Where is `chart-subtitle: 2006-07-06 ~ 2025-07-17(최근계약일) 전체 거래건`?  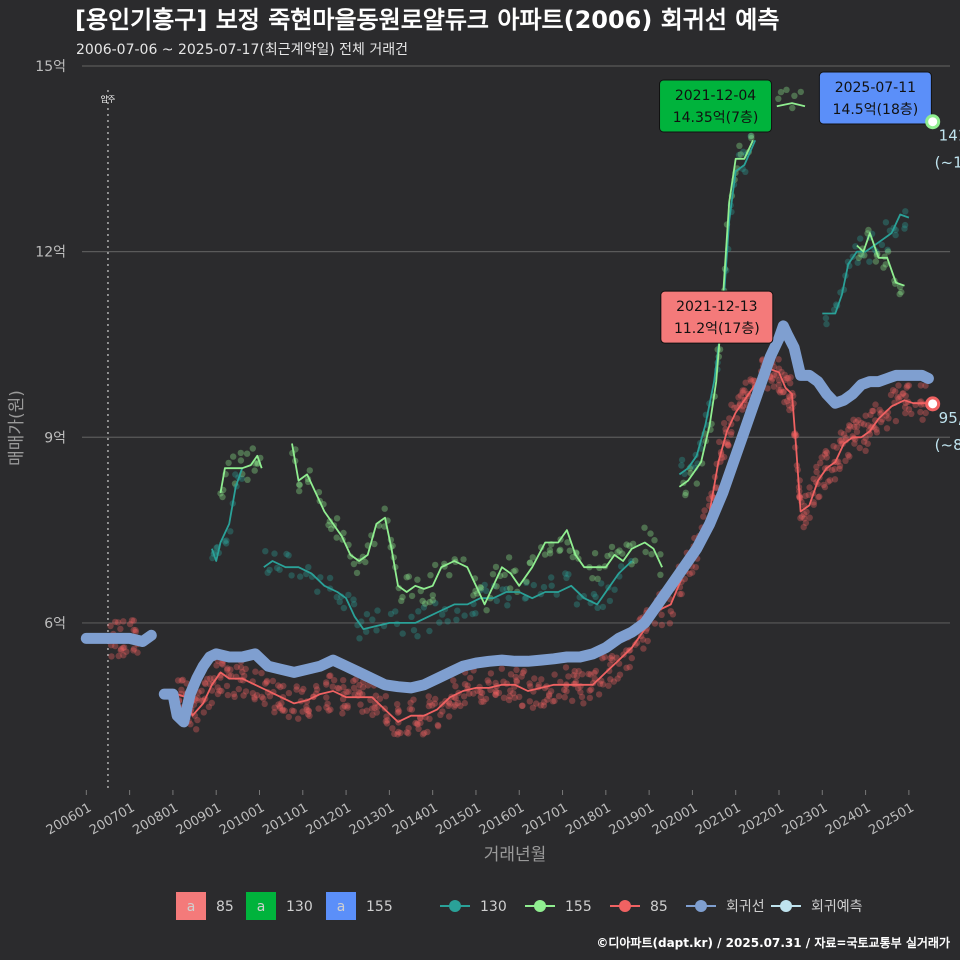 chart-subtitle: 2006-07-06 ~ 2025-07-17(최근계약일) 전체 거래건 is located at coordinates (242, 50).